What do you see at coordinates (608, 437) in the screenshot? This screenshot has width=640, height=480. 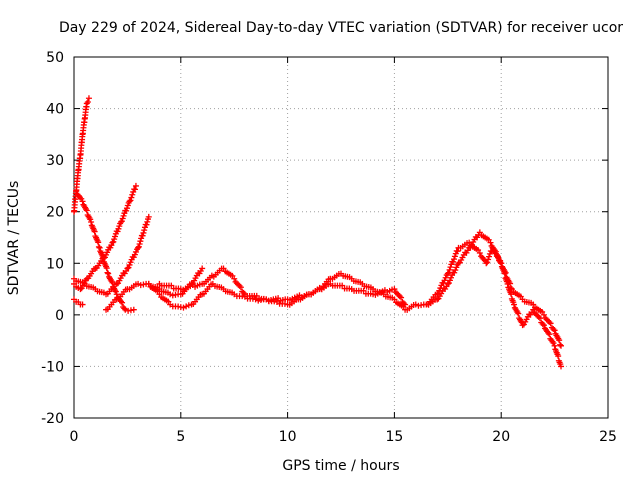 I see `x-tick-label: 25` at bounding box center [608, 437].